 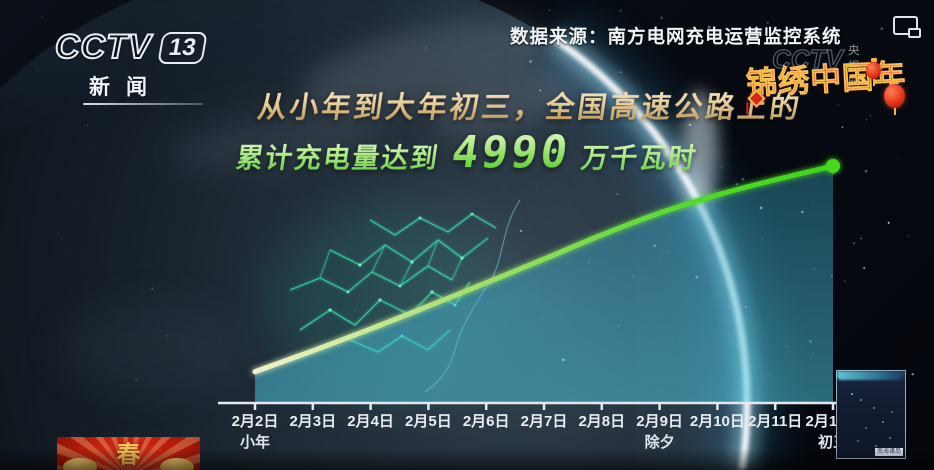 What do you see at coordinates (428, 421) in the screenshot?
I see `x-tick-label: 2月5日` at bounding box center [428, 421].